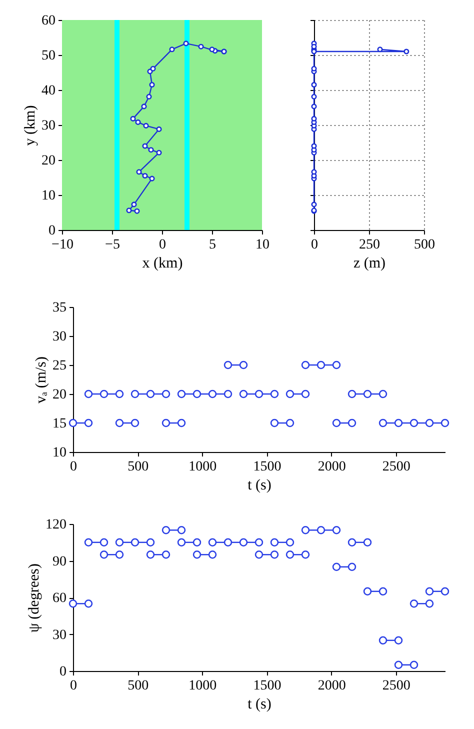 The image size is (474, 729). What do you see at coordinates (49, 21) in the screenshot?
I see `y-tick-label: 60` at bounding box center [49, 21].